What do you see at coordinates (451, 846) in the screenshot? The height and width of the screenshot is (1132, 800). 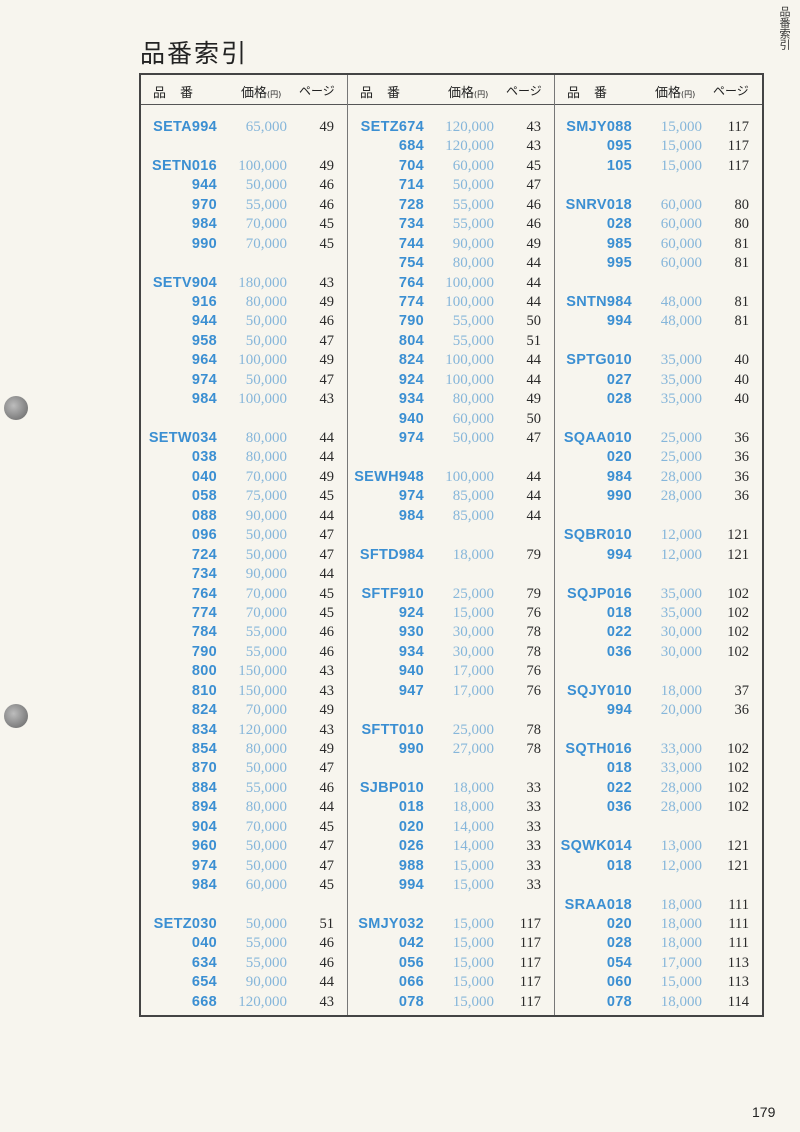 I see `index-row: 026 14,000 33` at bounding box center [451, 846].